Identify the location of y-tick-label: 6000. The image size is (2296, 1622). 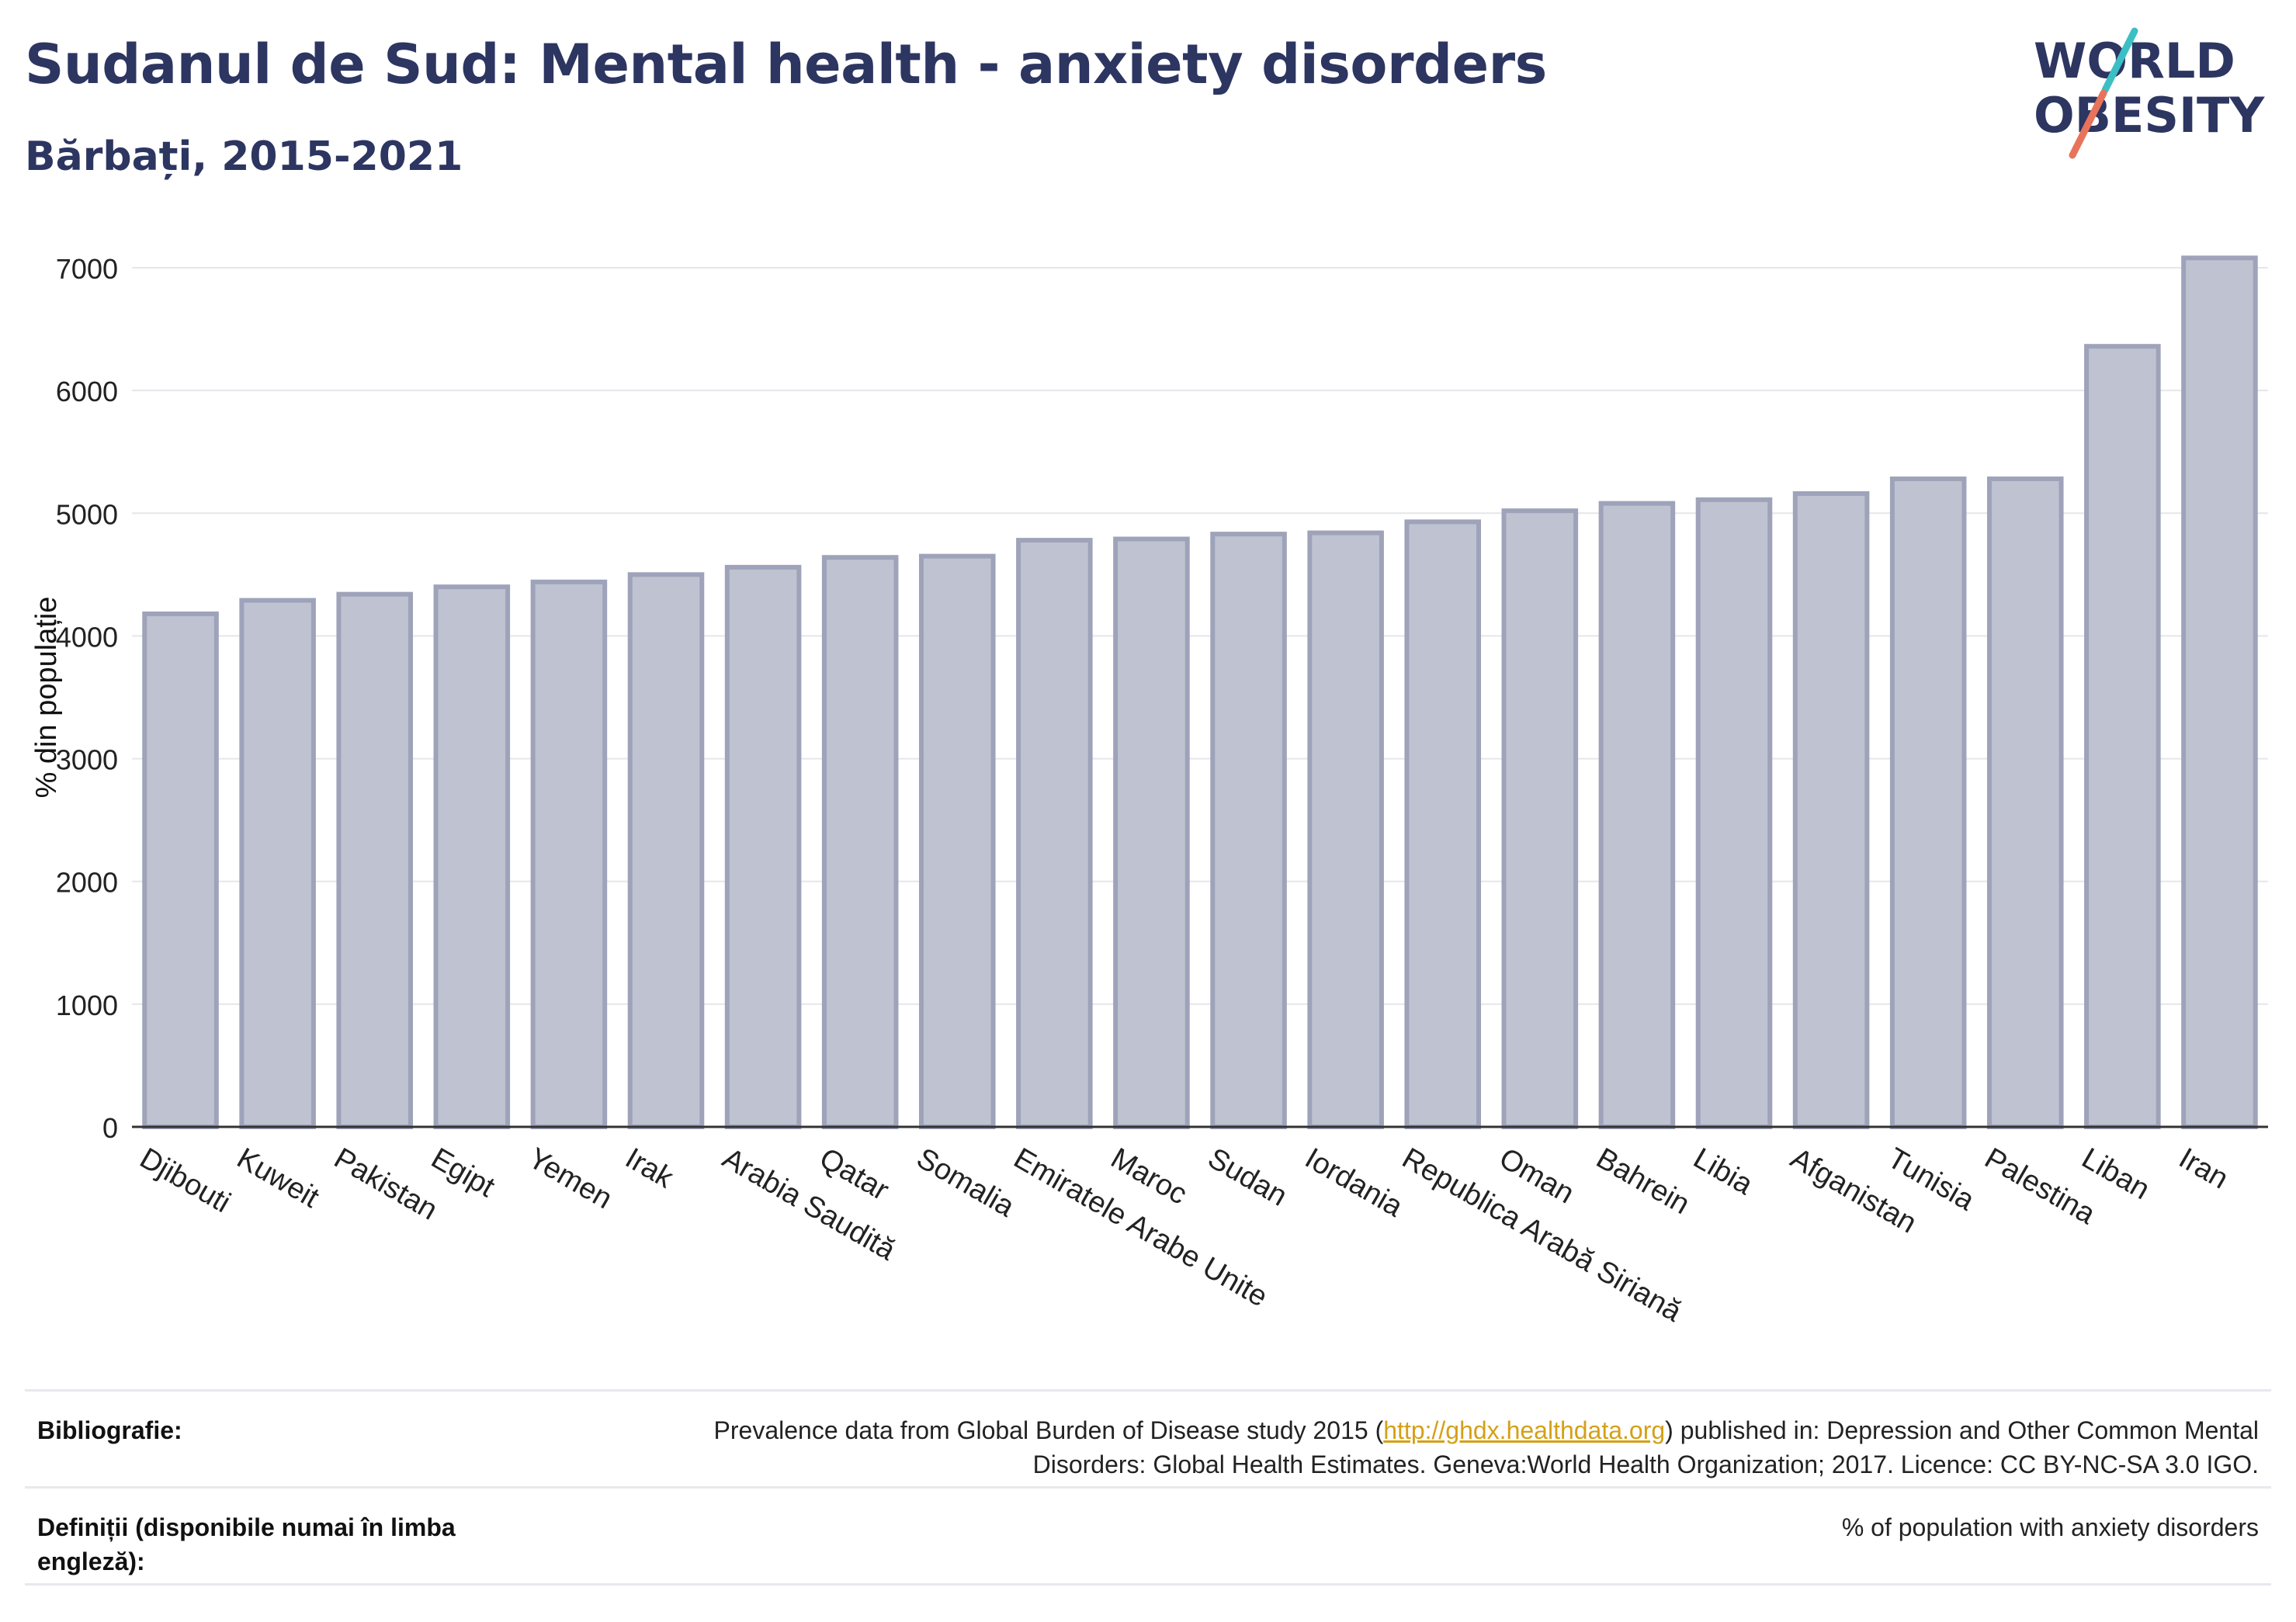
(87, 391).